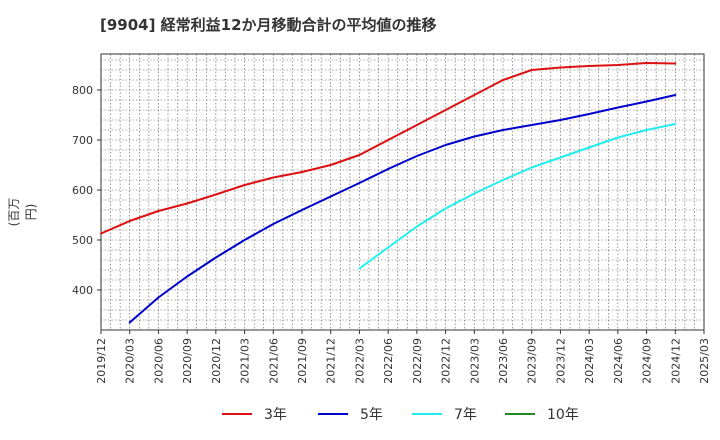 The width and height of the screenshot is (720, 440). What do you see at coordinates (532, 361) in the screenshot?
I see `x-tick-label: 2023/09` at bounding box center [532, 361].